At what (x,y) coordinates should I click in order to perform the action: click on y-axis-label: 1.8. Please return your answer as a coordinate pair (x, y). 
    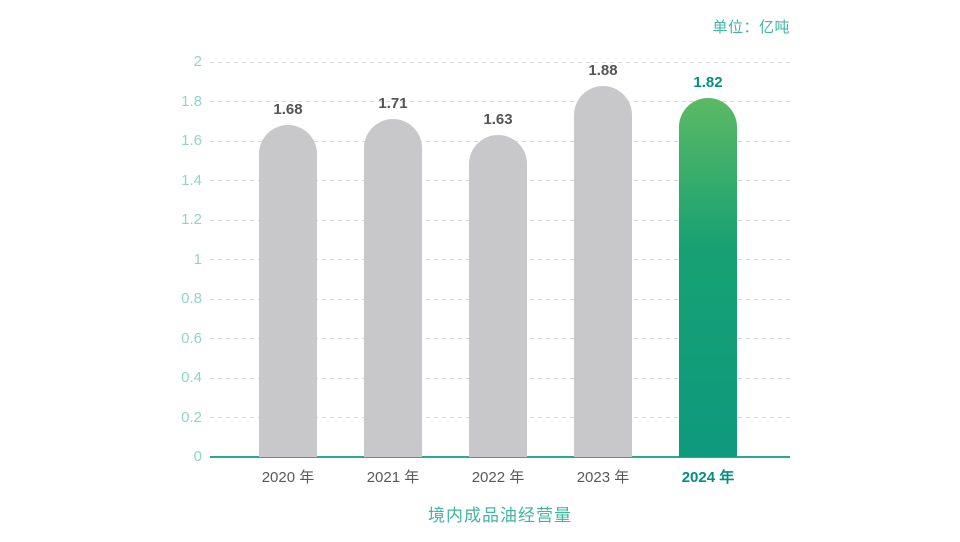
    Looking at the image, I should click on (191, 101).